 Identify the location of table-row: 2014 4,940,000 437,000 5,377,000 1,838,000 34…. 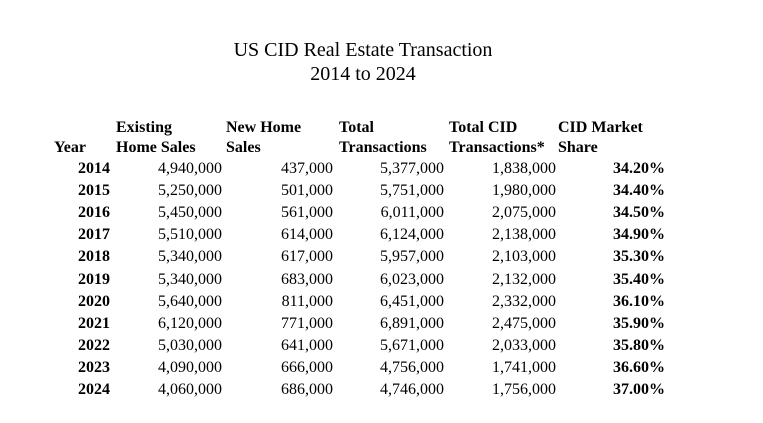
(381, 170).